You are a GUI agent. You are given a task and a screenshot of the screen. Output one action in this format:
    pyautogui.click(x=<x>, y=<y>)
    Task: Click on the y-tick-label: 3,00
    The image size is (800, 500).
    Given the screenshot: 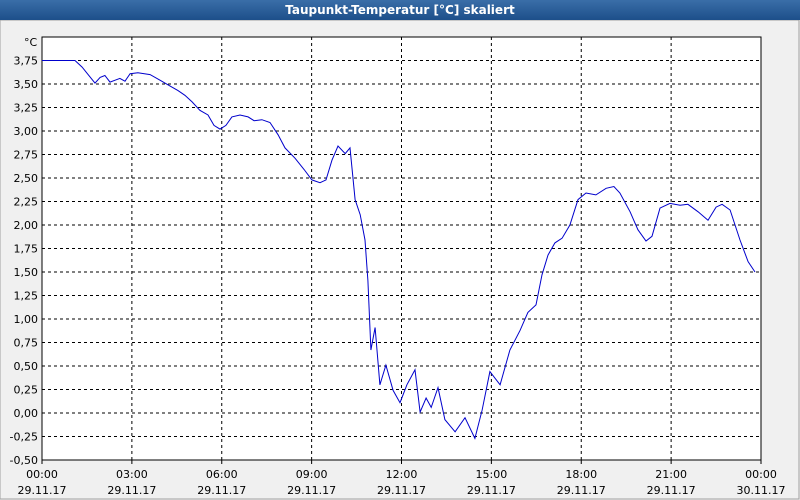 What is the action you would take?
    pyautogui.click(x=26, y=131)
    